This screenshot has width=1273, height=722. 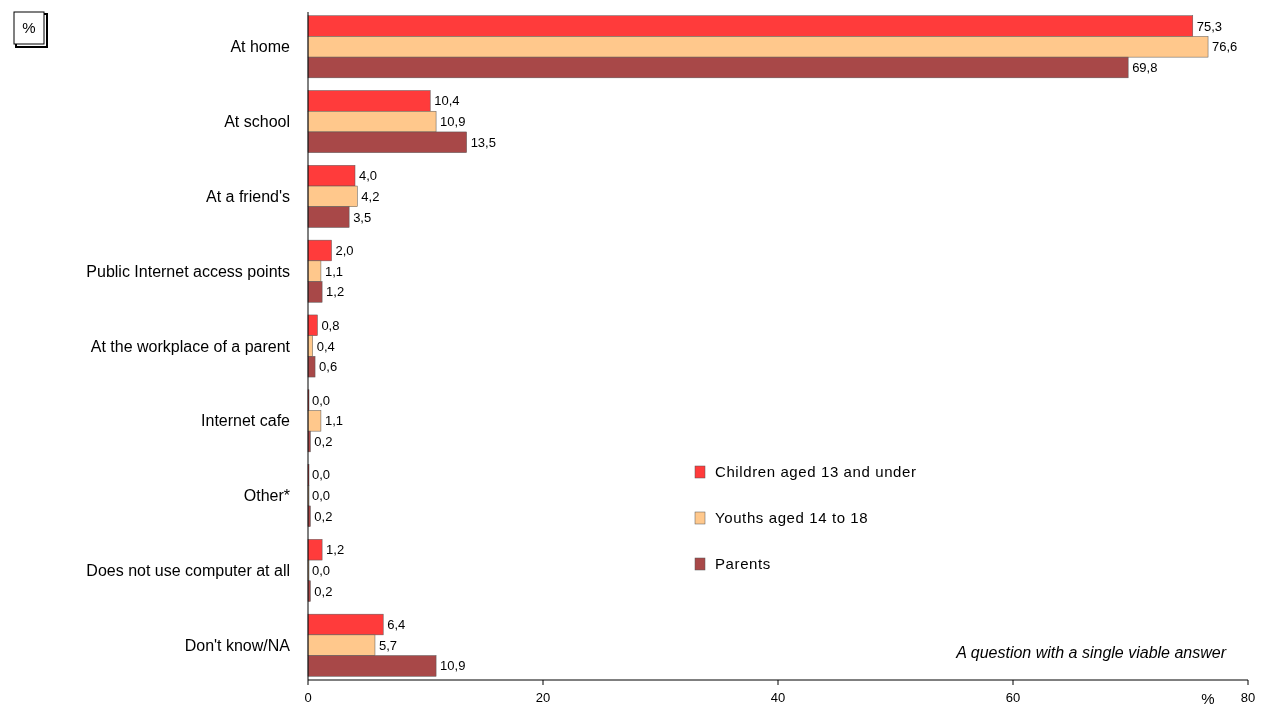 What do you see at coordinates (344, 251) in the screenshot?
I see `data-label: 2,0` at bounding box center [344, 251].